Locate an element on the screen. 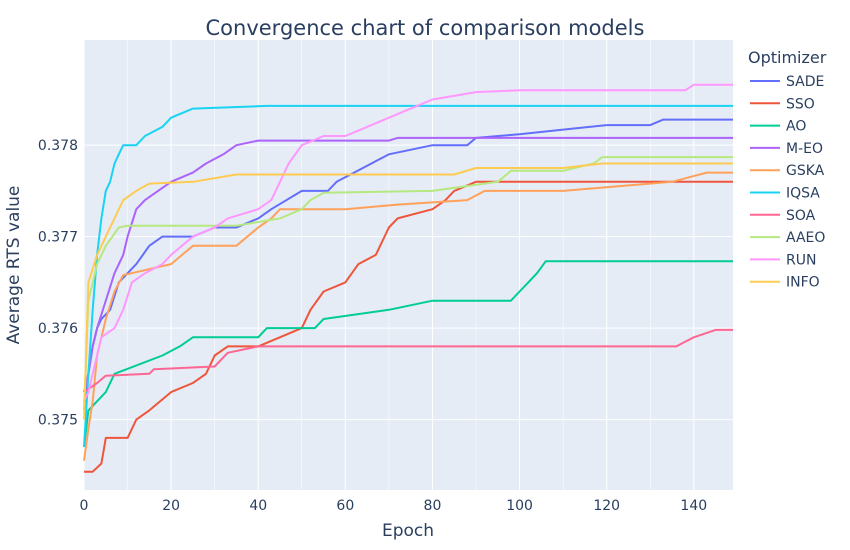  x-tick-label: 140 is located at coordinates (693, 506).